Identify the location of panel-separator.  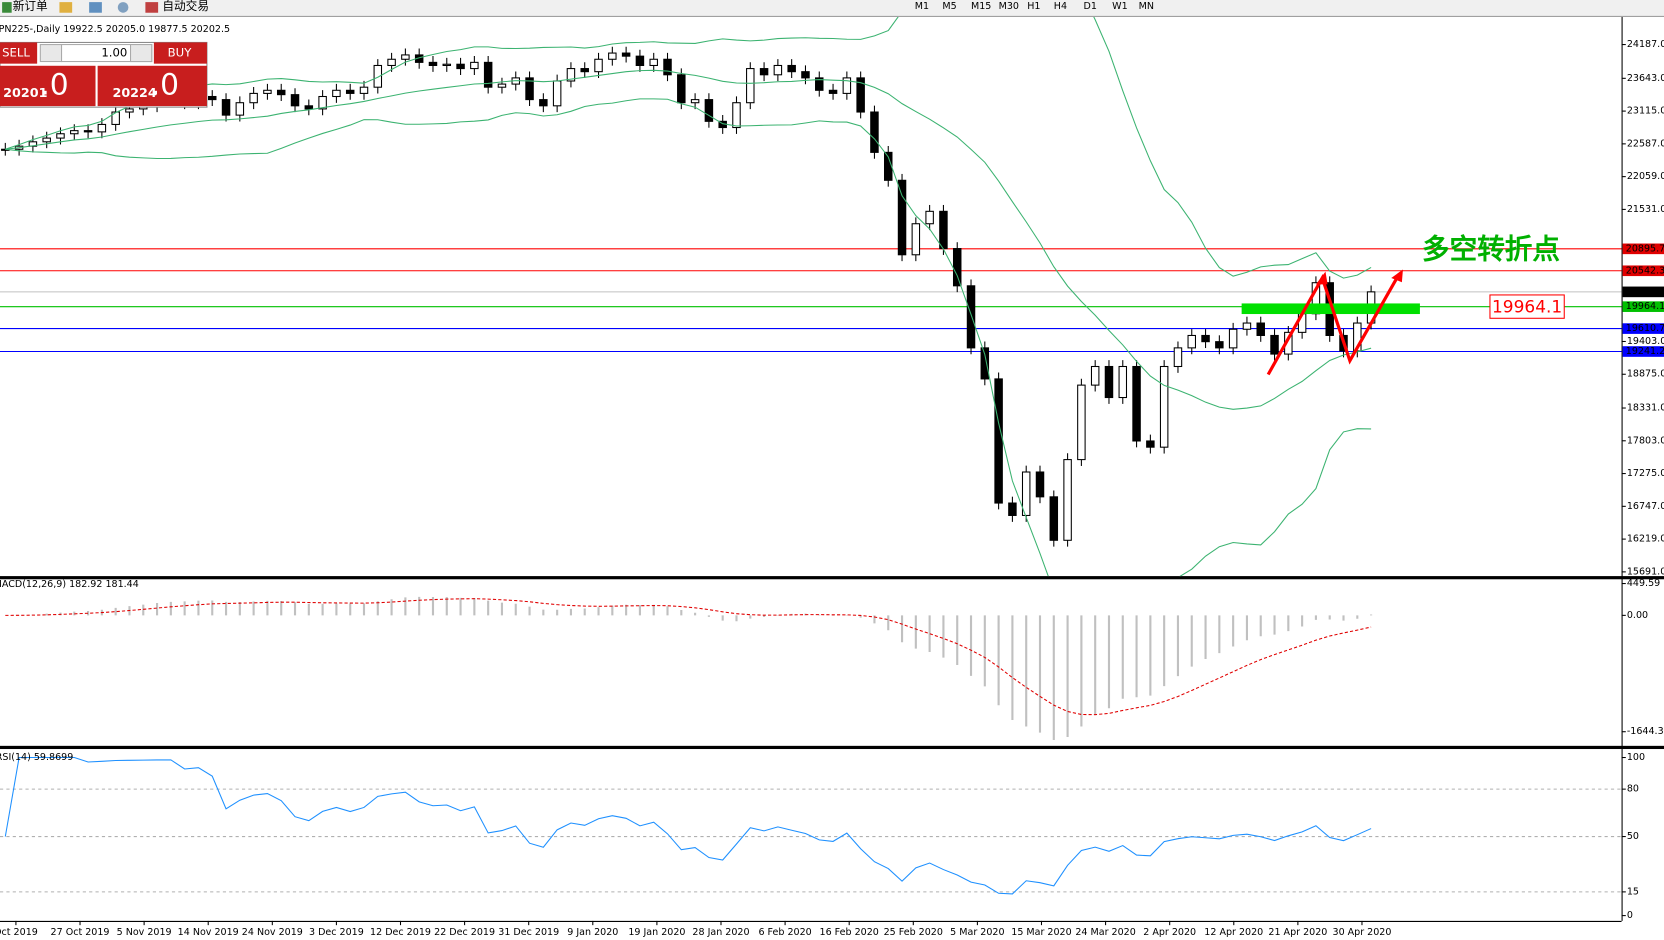
(832, 578).